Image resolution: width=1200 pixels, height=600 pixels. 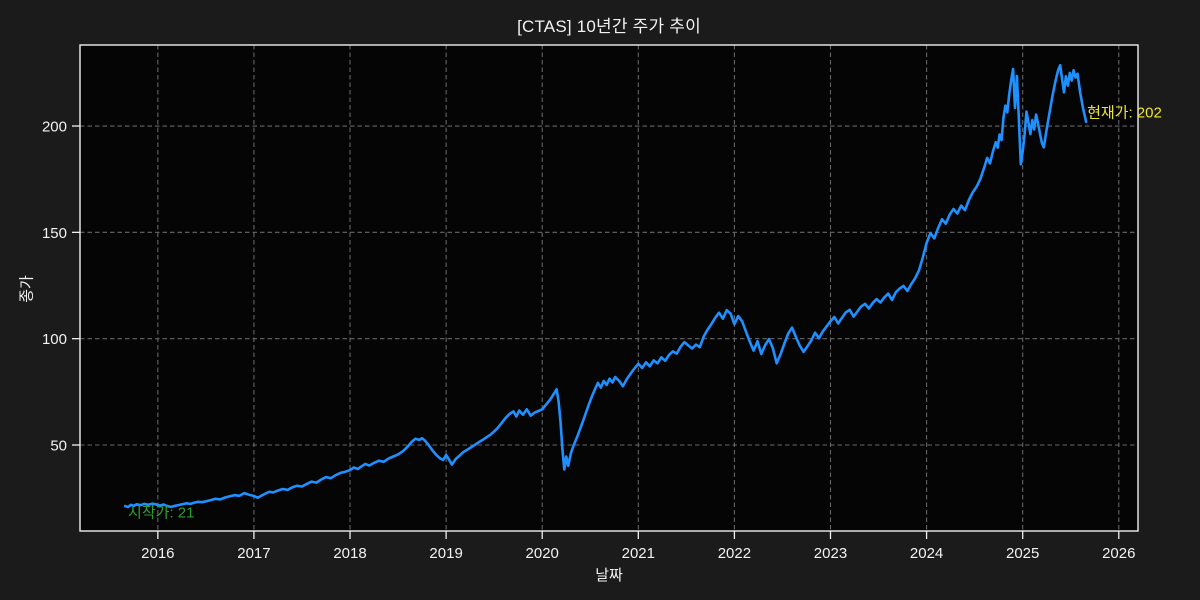 What do you see at coordinates (926, 553) in the screenshot?
I see `x-tick-label: 2024` at bounding box center [926, 553].